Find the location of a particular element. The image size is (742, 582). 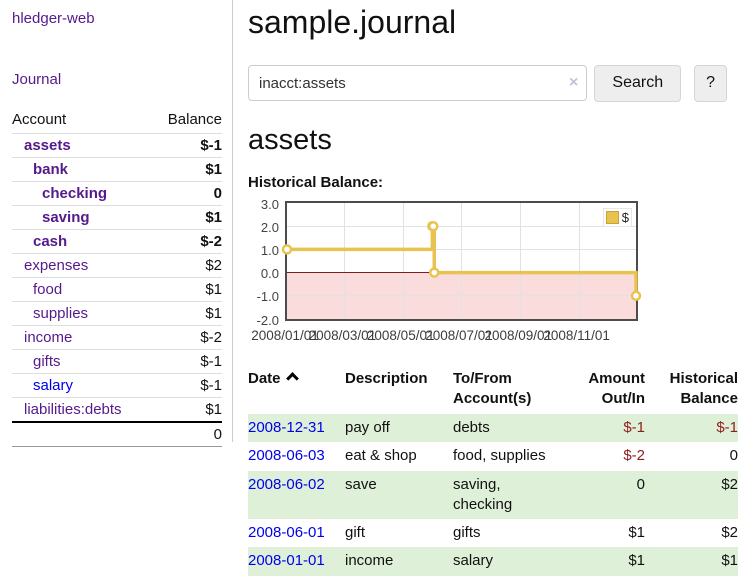

account-name-cell: checking is located at coordinates (82, 193).